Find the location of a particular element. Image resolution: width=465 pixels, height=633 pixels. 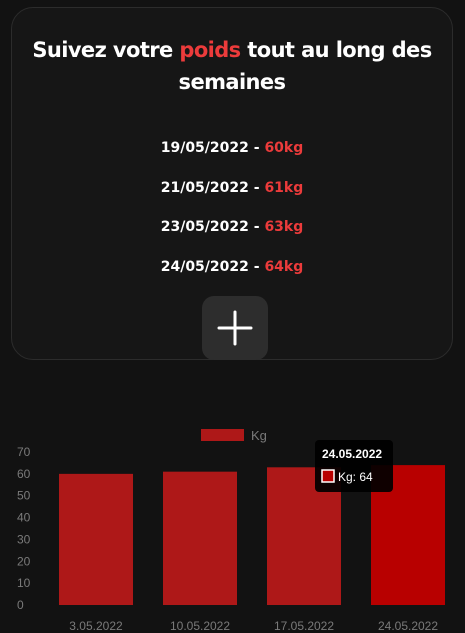

y-tick-label: 10 is located at coordinates (24, 583).